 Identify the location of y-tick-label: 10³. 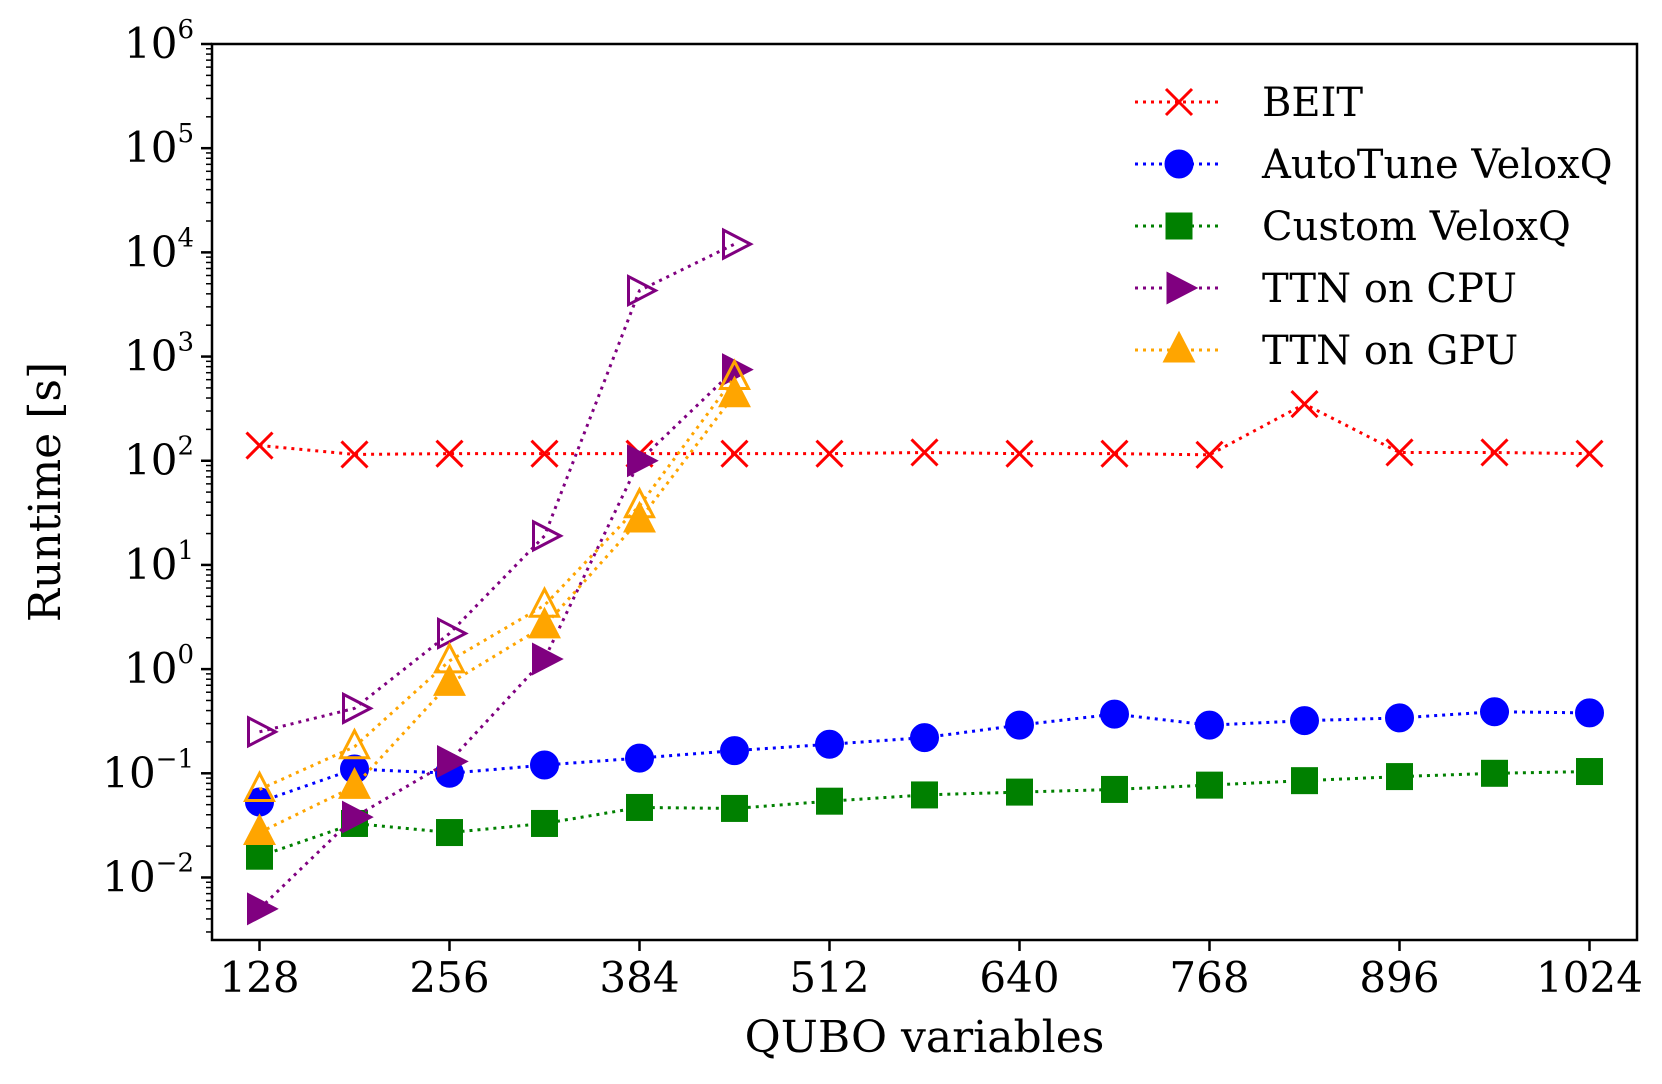
(159, 354).